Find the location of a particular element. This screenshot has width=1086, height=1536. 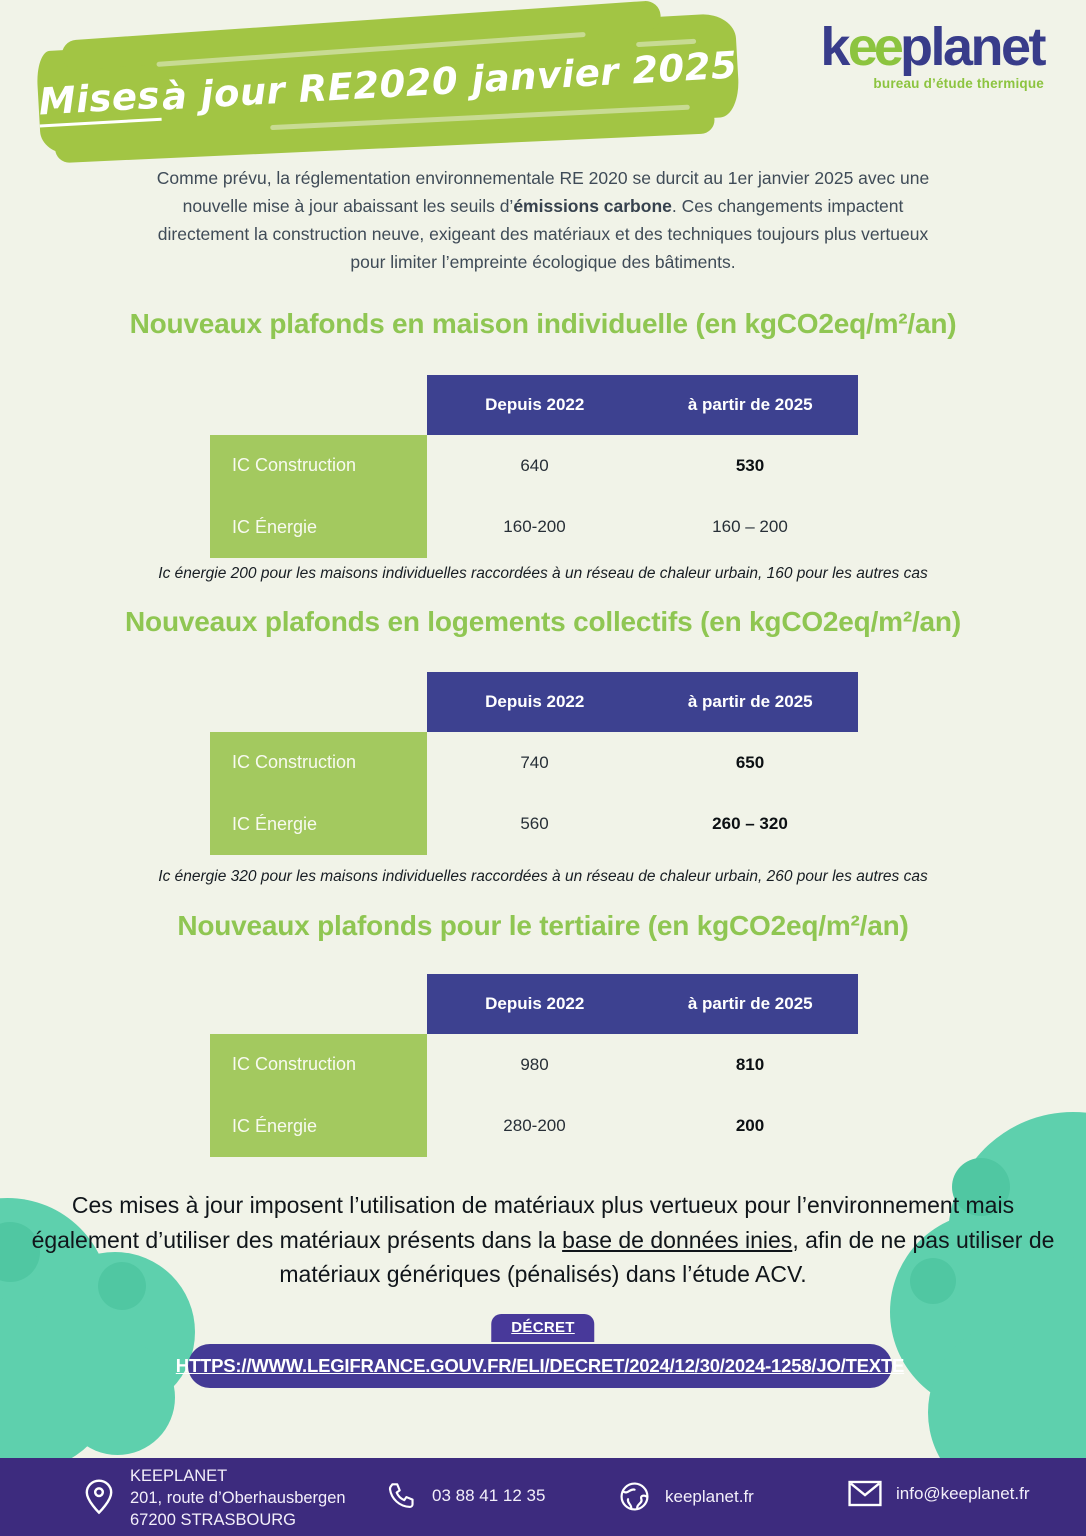

logo-k: k is located at coordinates (835, 47).